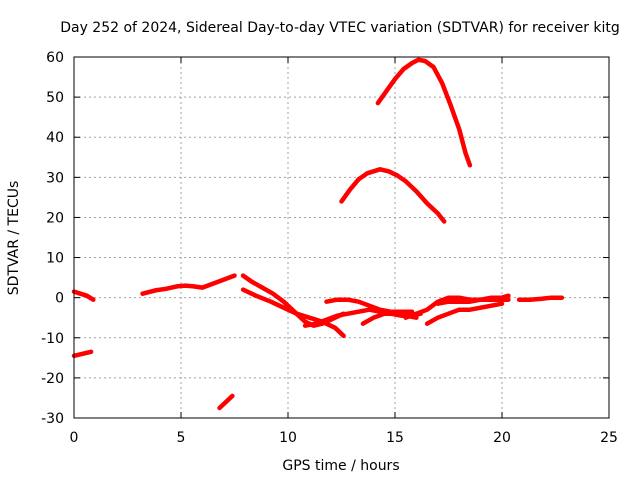 The width and height of the screenshot is (640, 480). What do you see at coordinates (82, 354) in the screenshot?
I see `series-track-b` at bounding box center [82, 354].